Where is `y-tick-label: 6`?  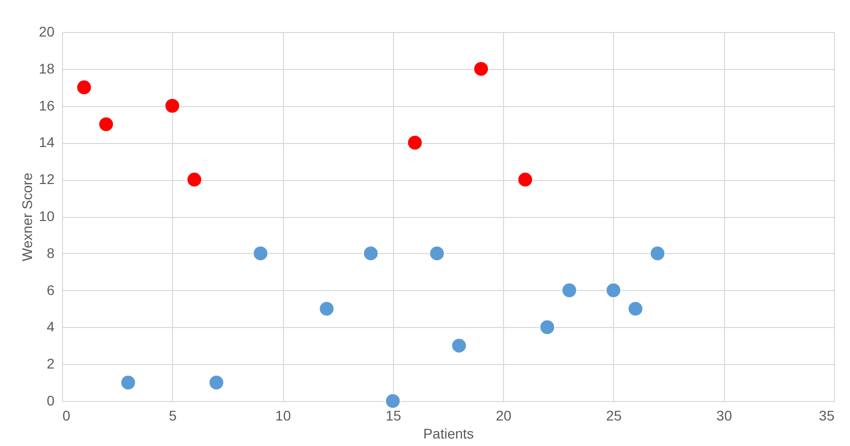
y-tick-label: 6 is located at coordinates (50, 290).